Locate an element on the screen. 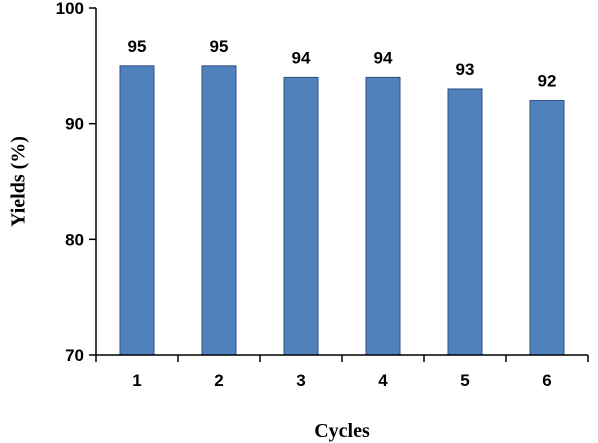  x-tick-label: 5 is located at coordinates (464, 380).